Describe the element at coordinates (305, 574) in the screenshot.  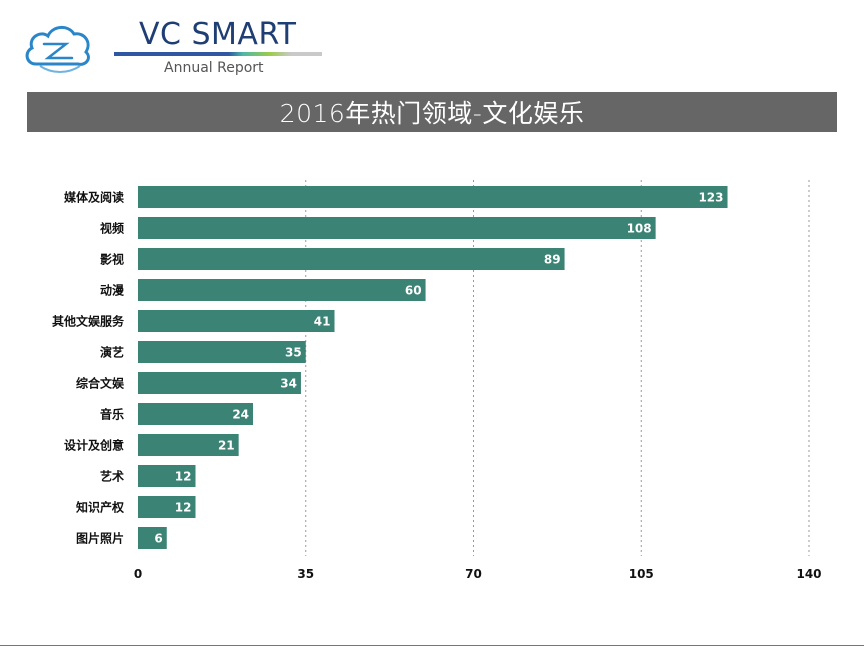
I see `x-tick-label-1: 35` at that location.